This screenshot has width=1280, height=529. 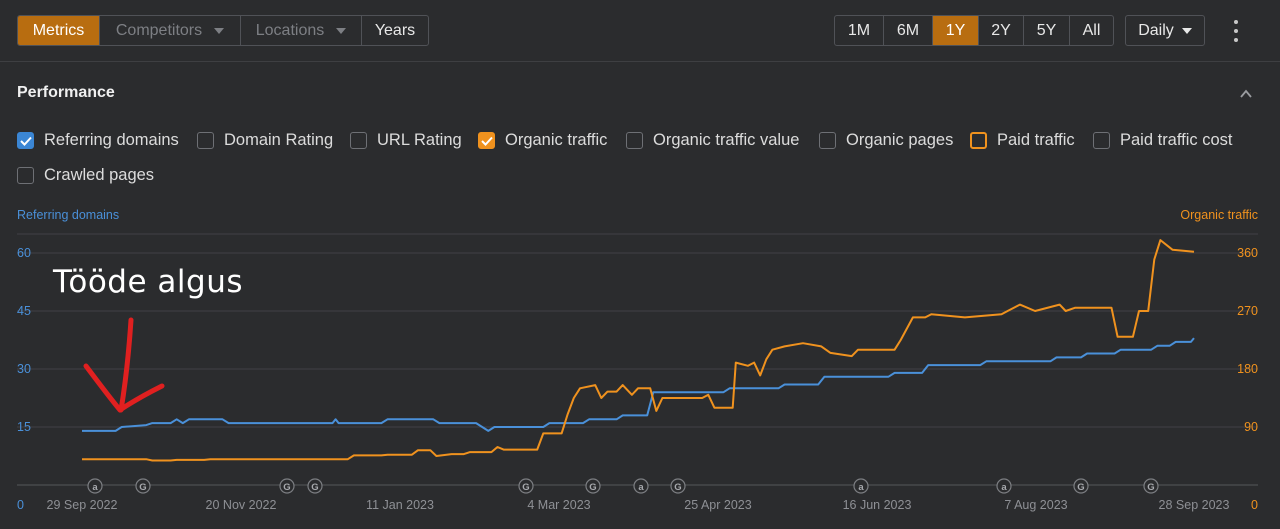 I want to click on tab-locations: Locations, so click(x=301, y=30).